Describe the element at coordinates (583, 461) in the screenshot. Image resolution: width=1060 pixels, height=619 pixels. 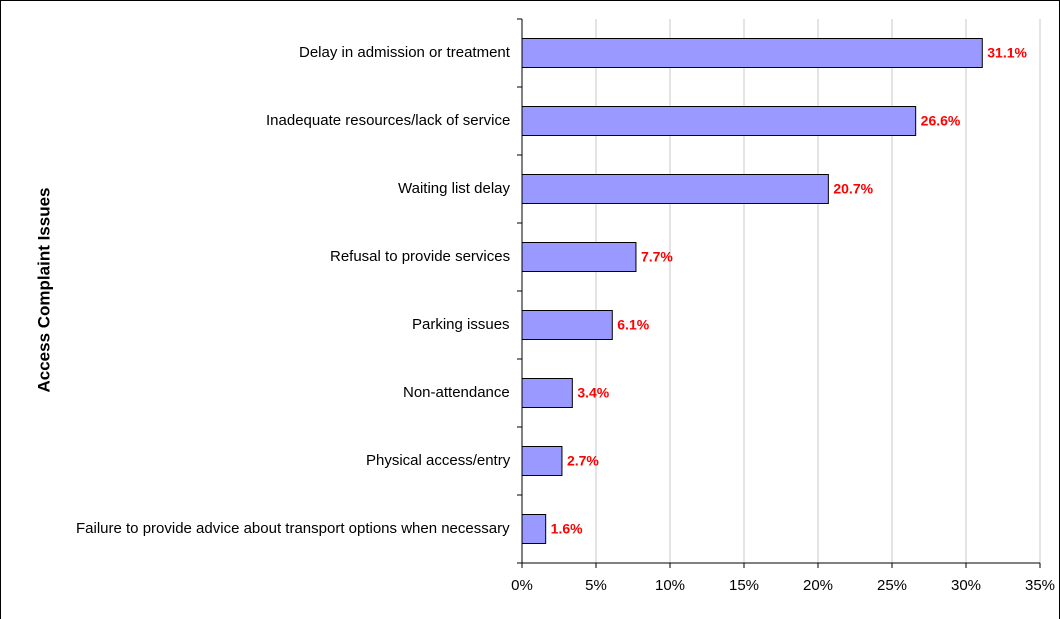
I see `value-label: 2.7%` at that location.